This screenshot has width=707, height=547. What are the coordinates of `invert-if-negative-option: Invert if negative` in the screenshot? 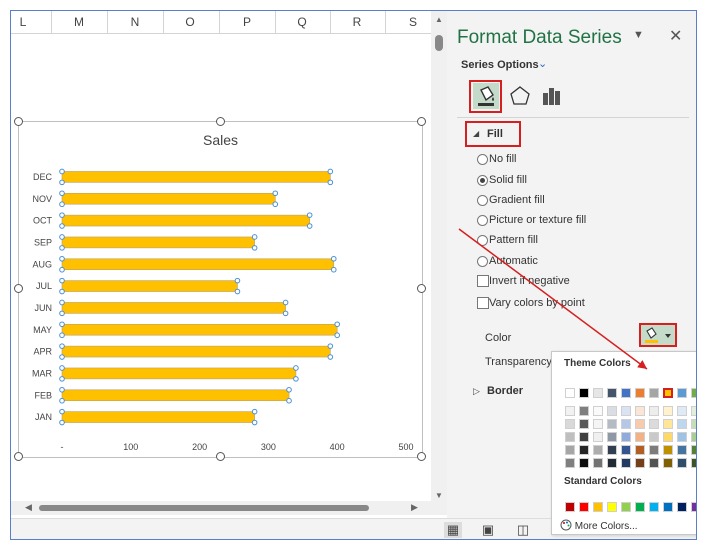 It's located at (523, 281).